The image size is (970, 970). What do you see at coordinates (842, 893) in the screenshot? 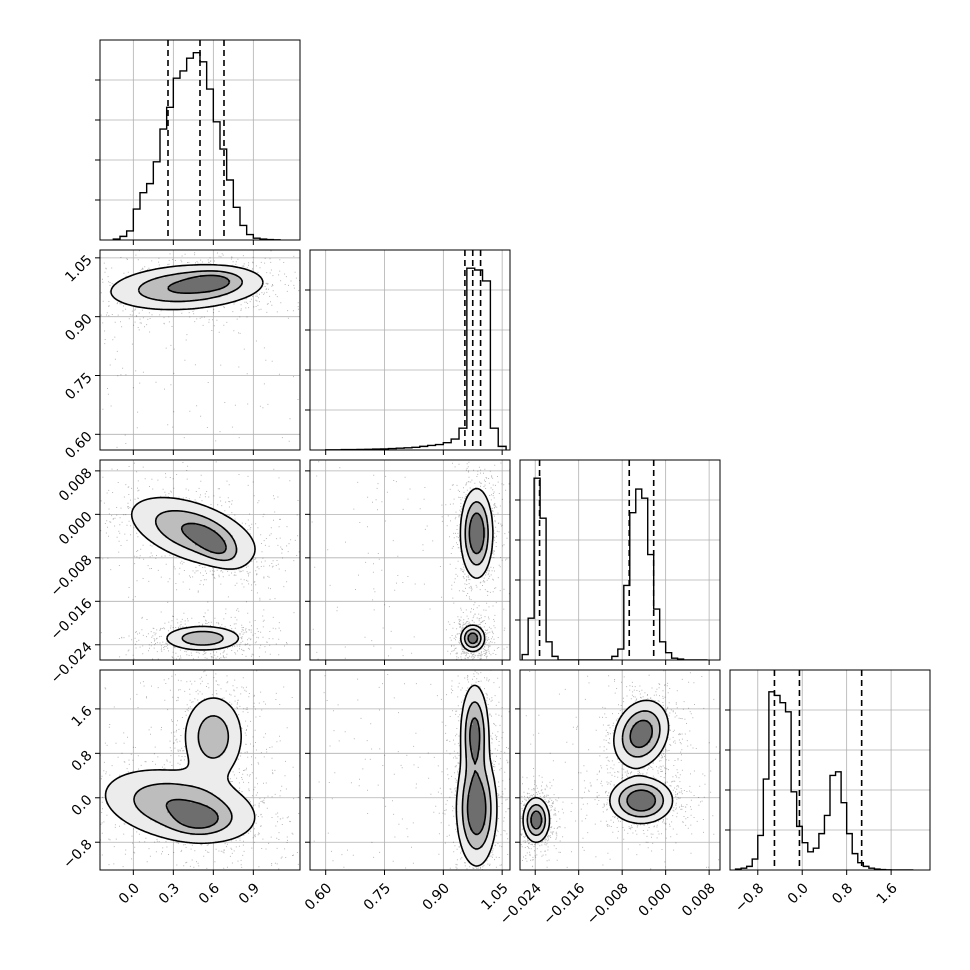
I see `x-tick-label-3-2: 0.8` at bounding box center [842, 893].